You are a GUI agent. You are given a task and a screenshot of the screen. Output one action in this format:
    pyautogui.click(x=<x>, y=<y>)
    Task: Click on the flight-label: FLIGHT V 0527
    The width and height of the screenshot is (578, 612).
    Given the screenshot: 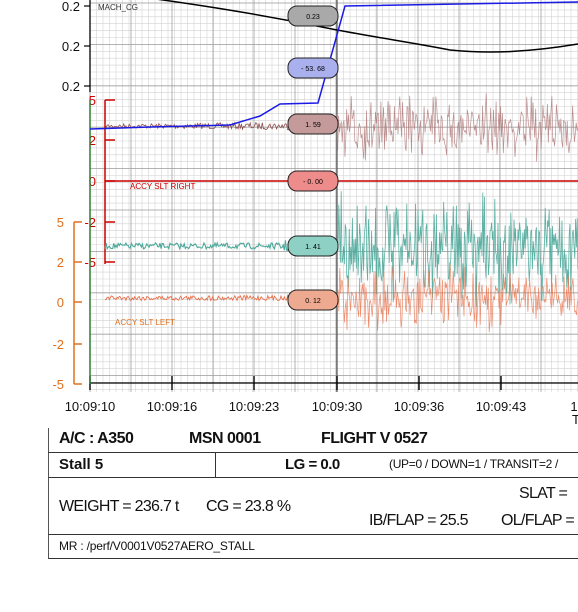 What is the action you would take?
    pyautogui.click(x=374, y=438)
    